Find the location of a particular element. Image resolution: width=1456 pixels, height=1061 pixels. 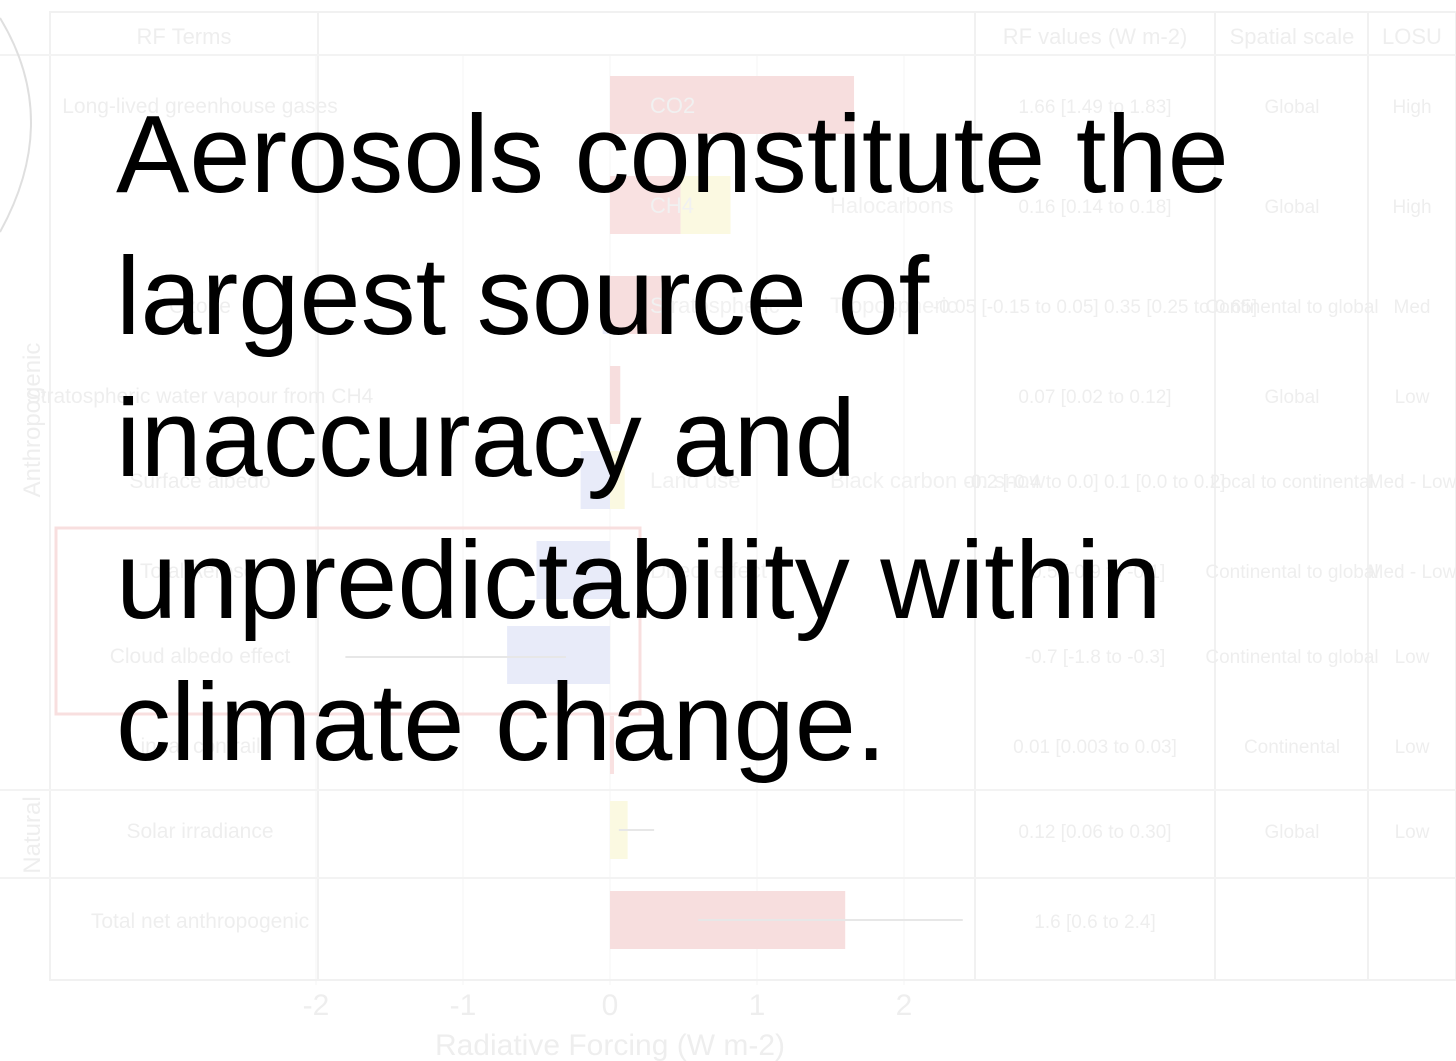

headline-line: unpredictability within is located at coordinates (639, 580).